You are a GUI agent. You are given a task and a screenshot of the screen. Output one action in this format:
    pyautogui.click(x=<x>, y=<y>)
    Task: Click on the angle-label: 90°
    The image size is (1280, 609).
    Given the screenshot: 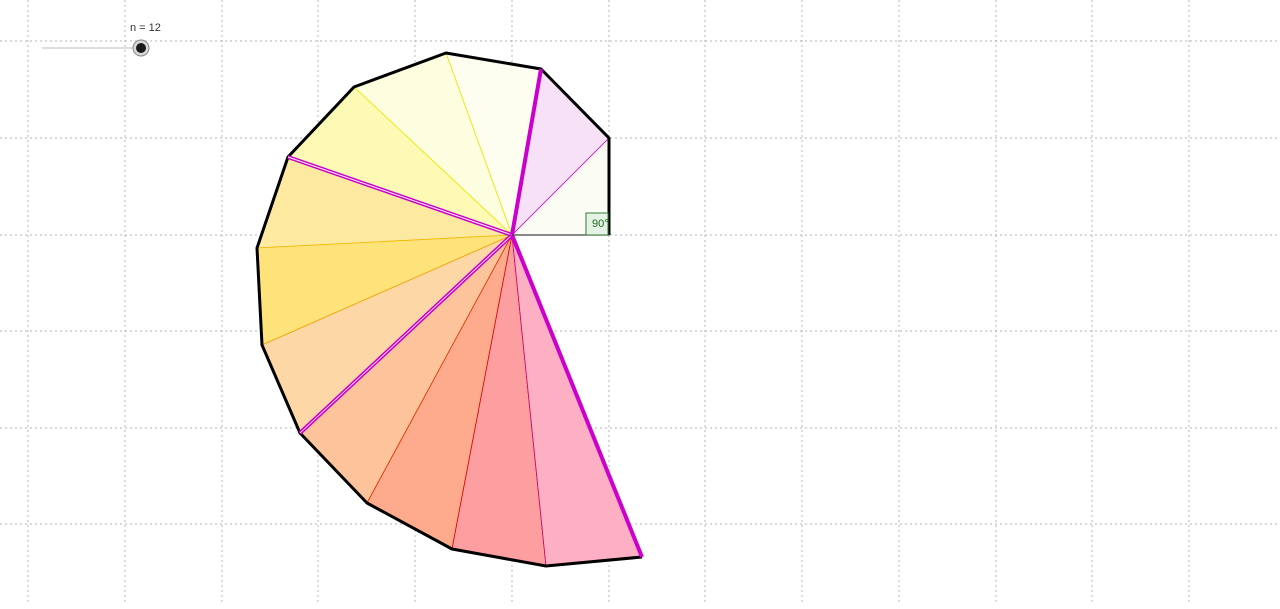 What is the action you would take?
    pyautogui.click(x=600, y=224)
    